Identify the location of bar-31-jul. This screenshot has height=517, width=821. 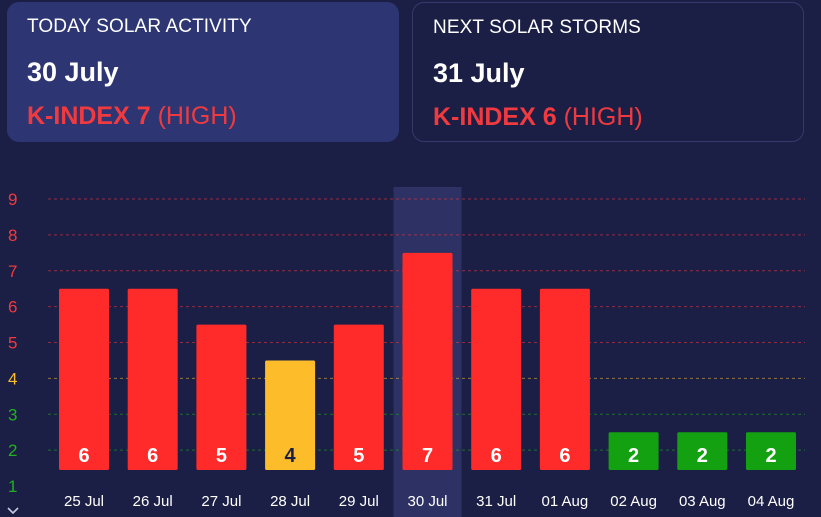
(496, 379).